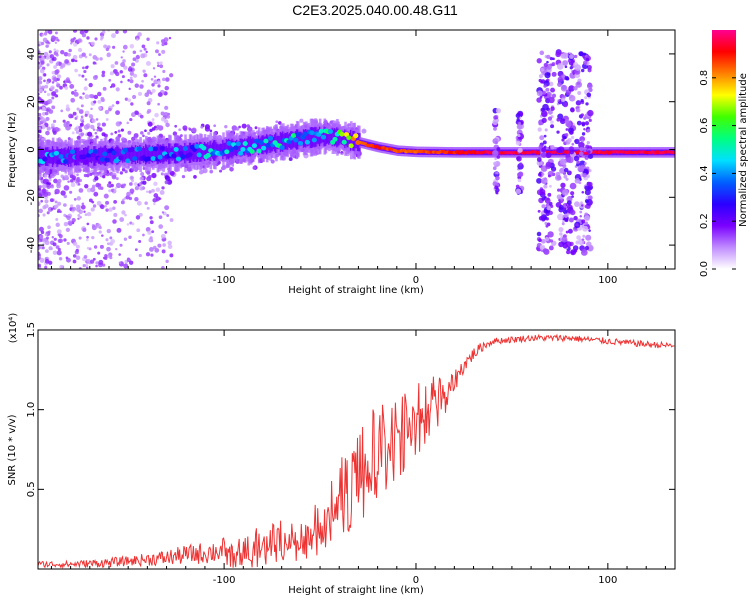 This screenshot has height=600, width=750. What do you see at coordinates (31, 149) in the screenshot?
I see `spectrogram-y-tick-label: 0` at bounding box center [31, 149].